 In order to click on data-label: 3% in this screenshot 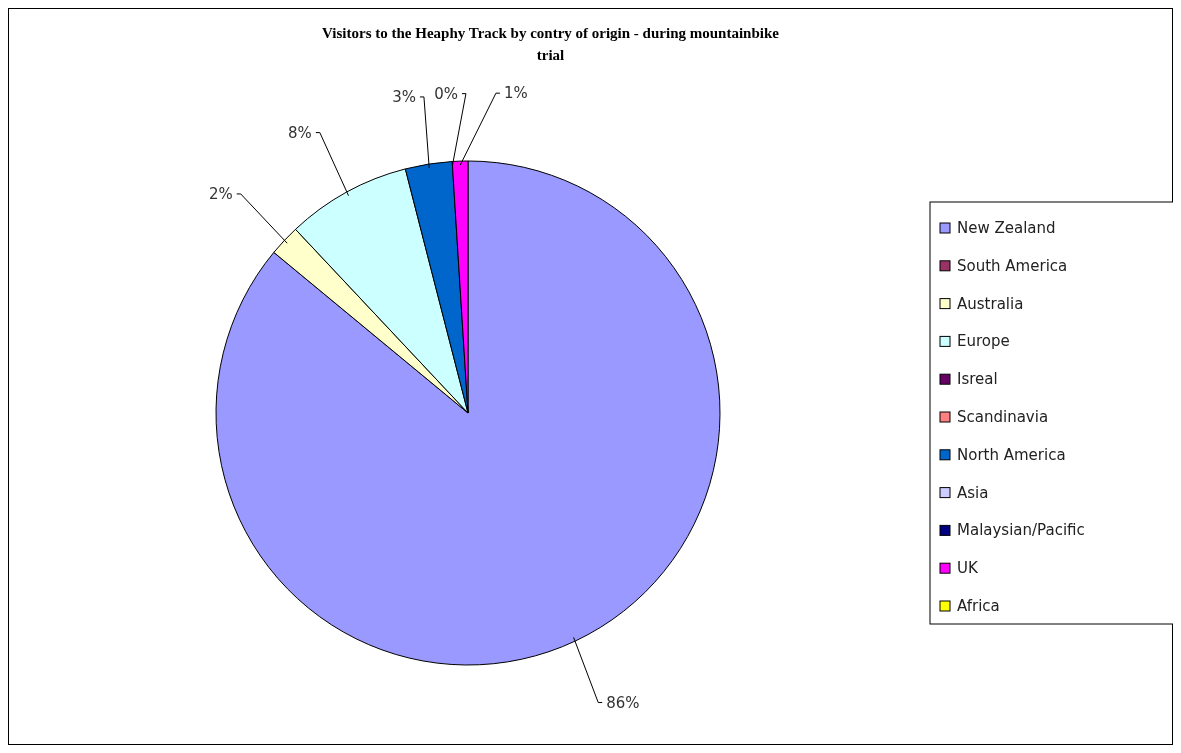, I will do `click(404, 96)`.